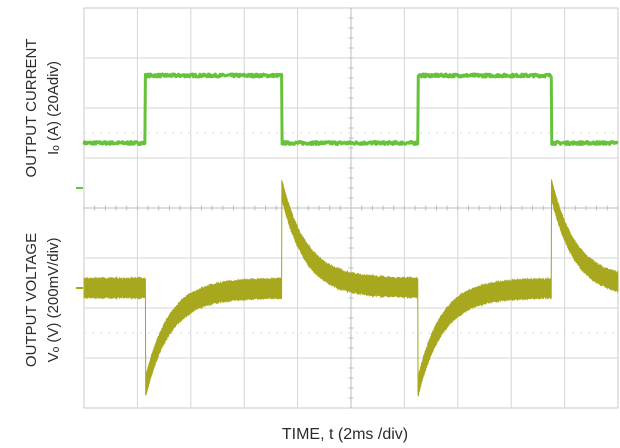 Image resolution: width=620 pixels, height=448 pixels. Describe the element at coordinates (31, 300) in the screenshot. I see `y-label-voltage-line1: OUTPUT VOLTAGE` at that location.